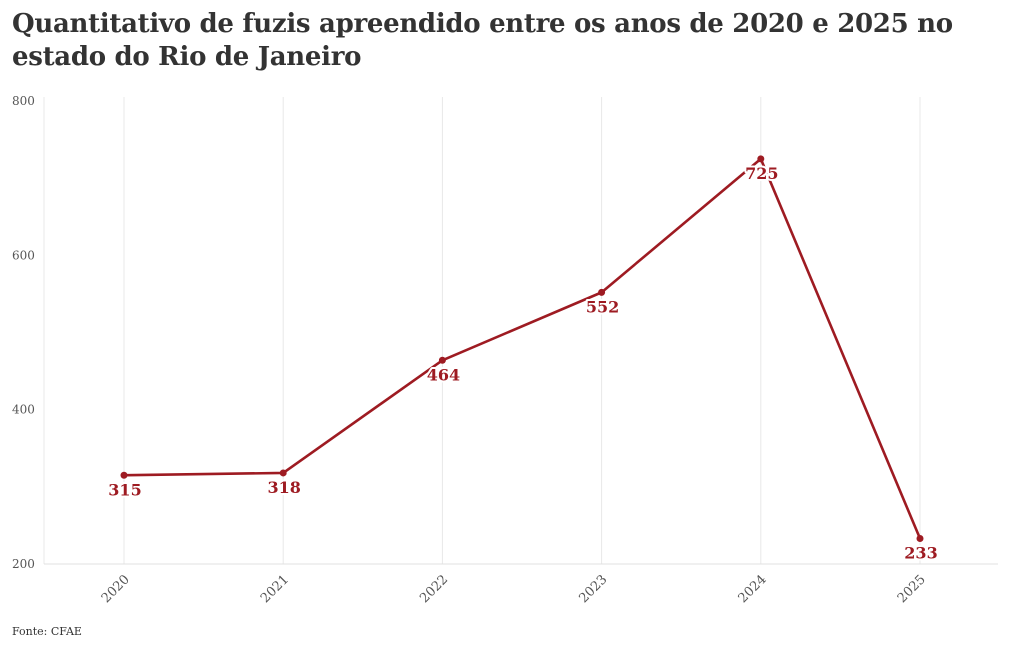 This screenshot has width=1020, height=650. Describe the element at coordinates (753, 589) in the screenshot. I see `x-tick-label-2024: 2024` at that location.